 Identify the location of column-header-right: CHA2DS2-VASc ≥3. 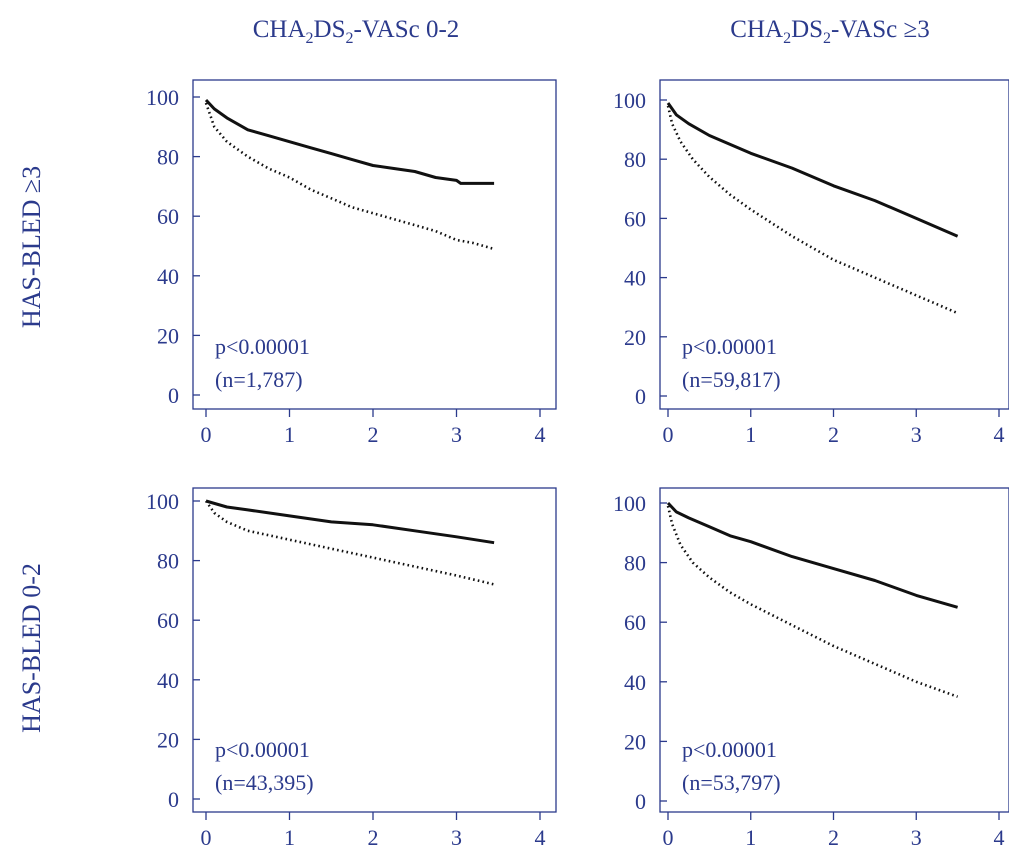
(829, 31).